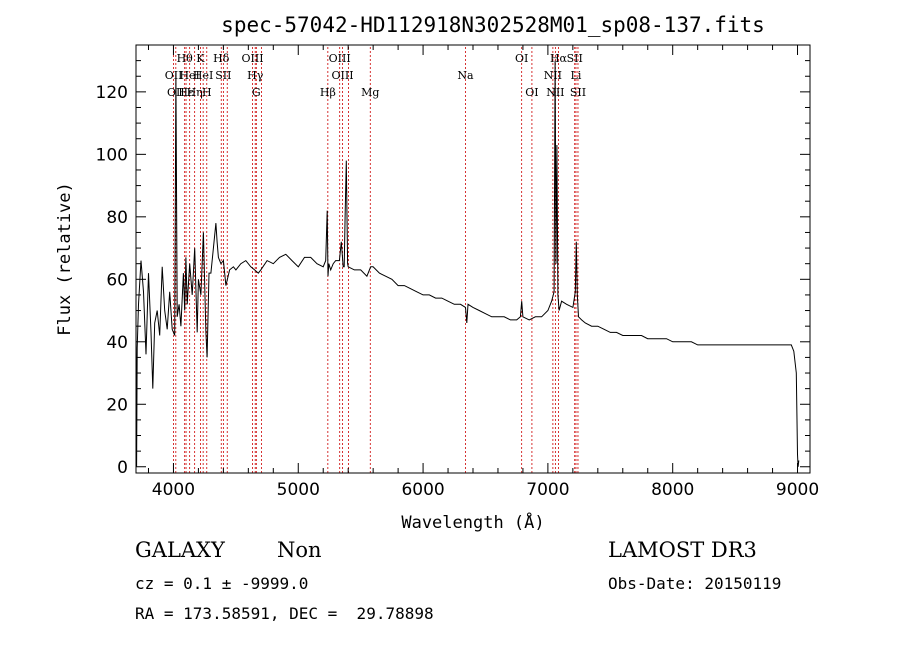 The height and width of the screenshot is (649, 900). Describe the element at coordinates (200, 58) in the screenshot. I see `emission-line-label: K` at that location.